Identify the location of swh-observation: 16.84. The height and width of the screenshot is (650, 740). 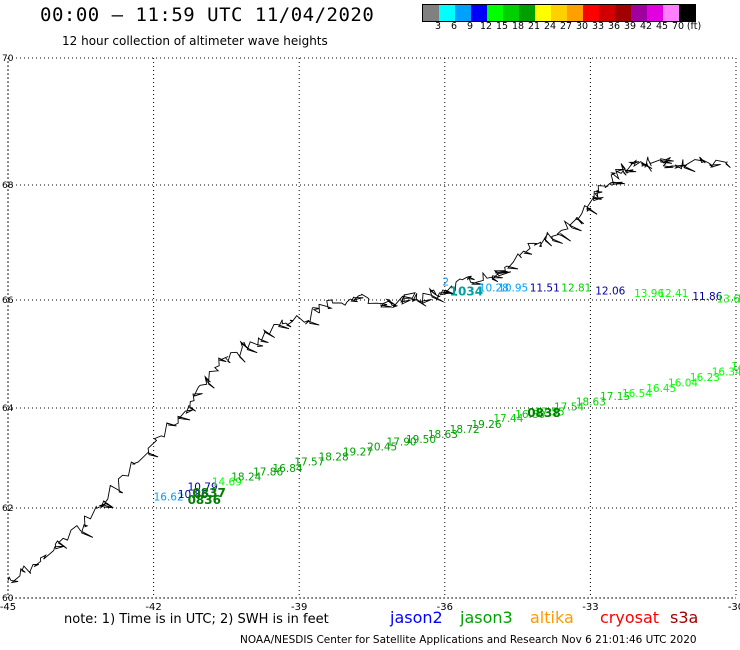
(288, 469).